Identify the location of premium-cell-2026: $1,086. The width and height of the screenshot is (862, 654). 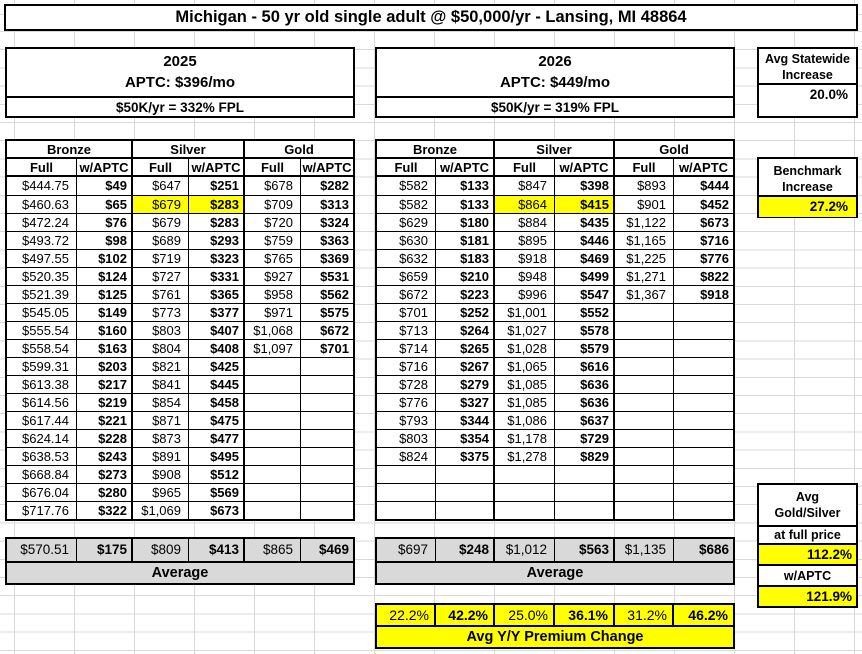
(525, 420).